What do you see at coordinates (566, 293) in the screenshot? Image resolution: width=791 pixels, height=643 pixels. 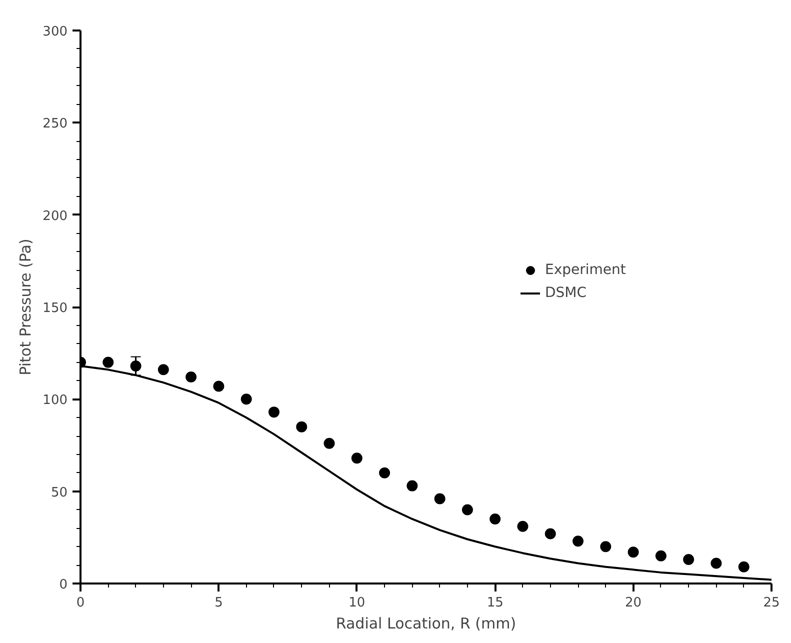 I see `legend-label: DSMC` at bounding box center [566, 293].